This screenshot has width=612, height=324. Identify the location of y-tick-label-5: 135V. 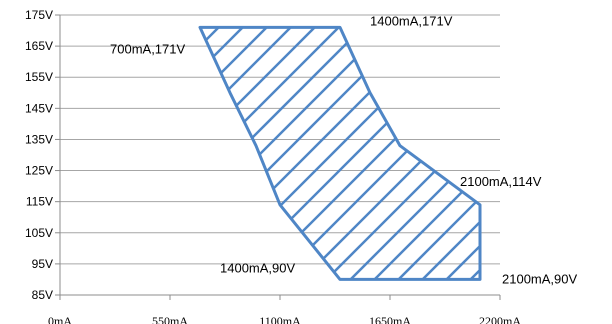
(39, 139).